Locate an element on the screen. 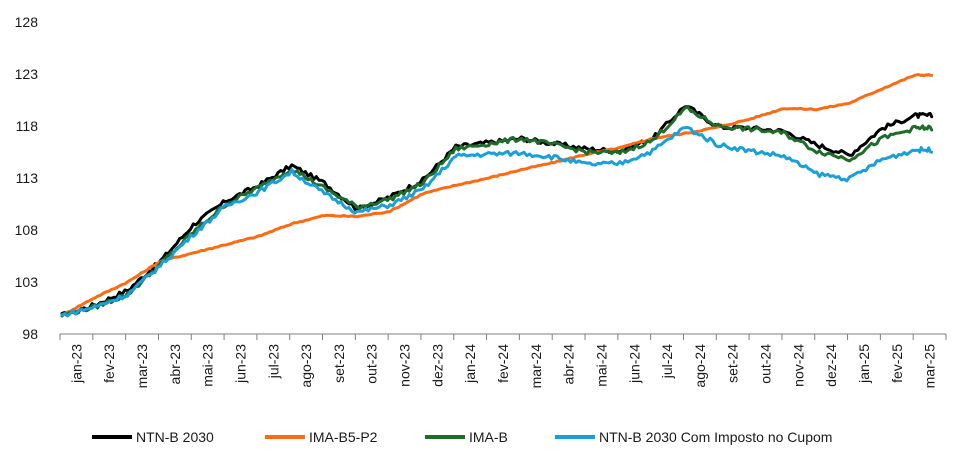  x-tick-label: mai-23 is located at coordinates (208, 365).